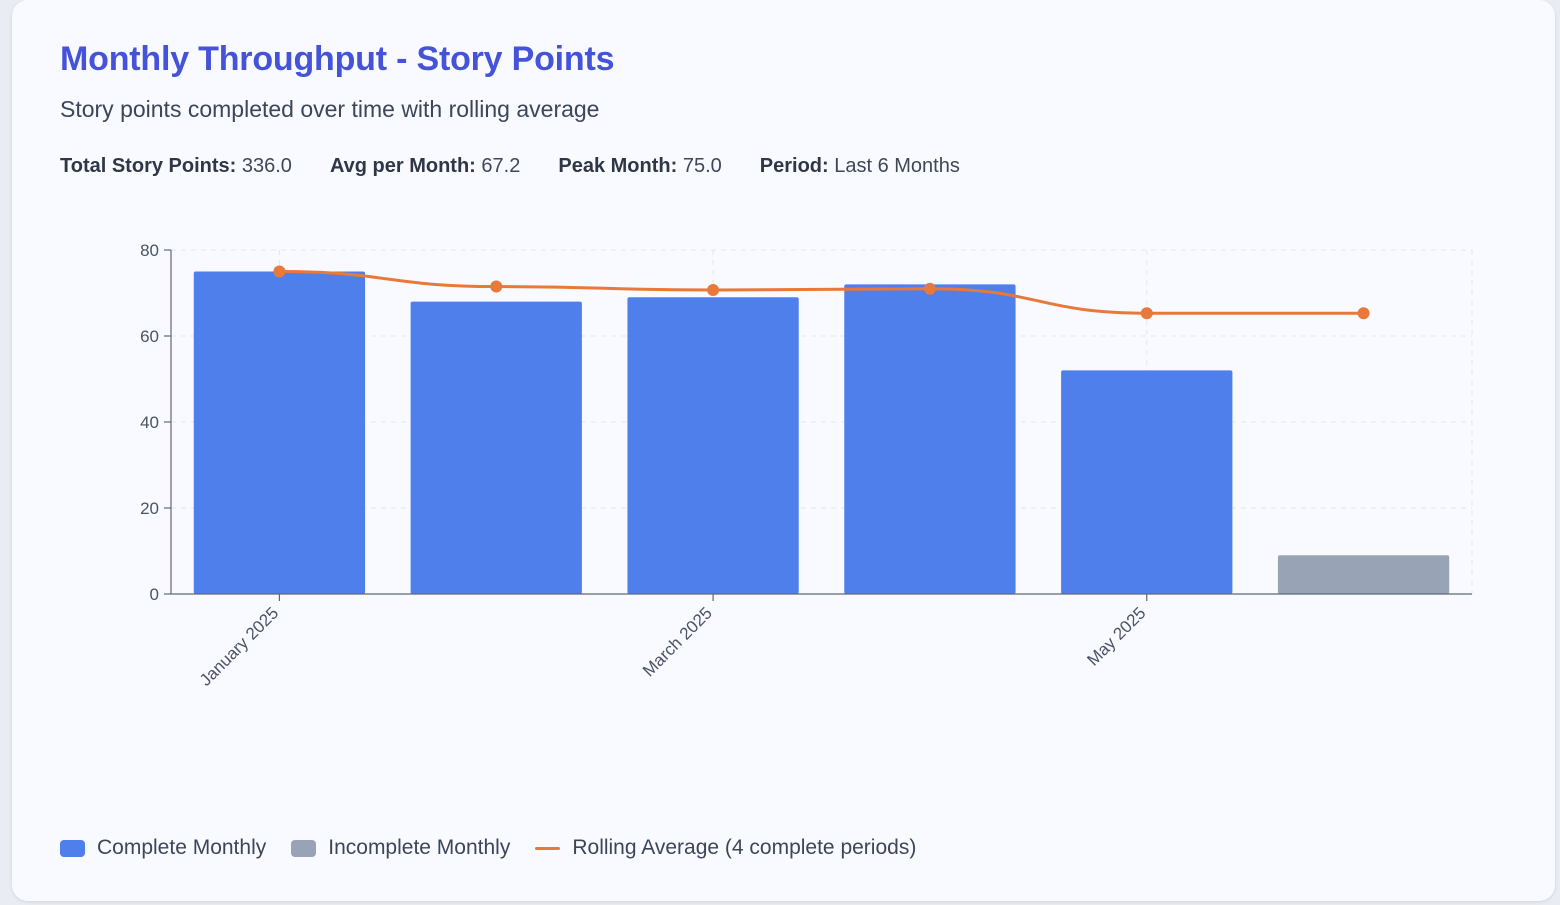  What do you see at coordinates (744, 847) in the screenshot?
I see `legend-label-2: Rolling Average (4 complete periods)` at bounding box center [744, 847].